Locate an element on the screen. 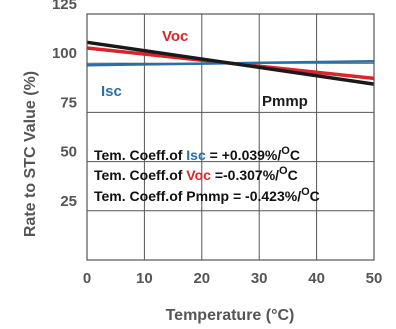 This screenshot has width=396, height=329. series-label-pmmp: Pmmp is located at coordinates (285, 101).